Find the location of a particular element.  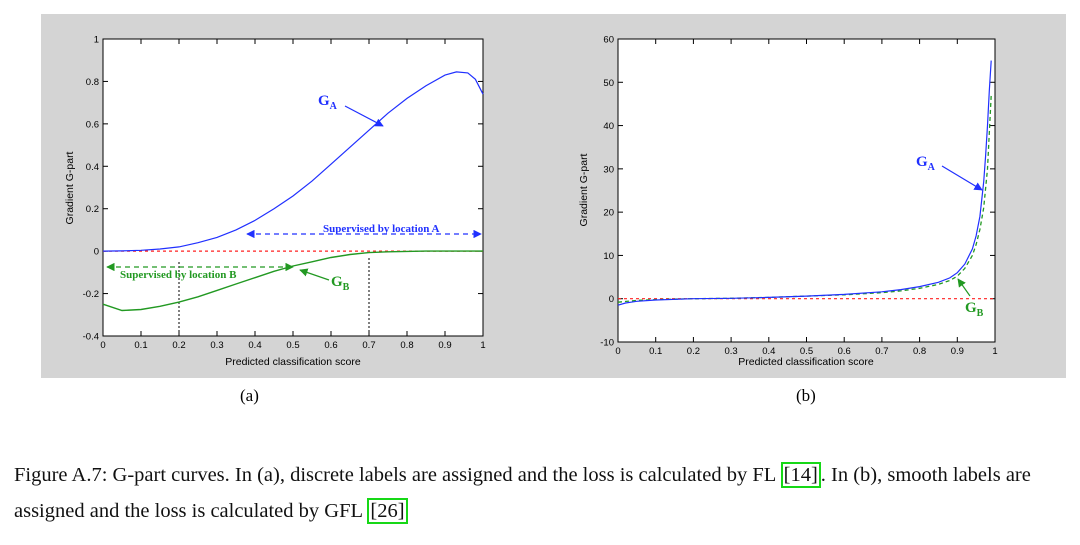

y-tick-label: 60 is located at coordinates (608, 40).